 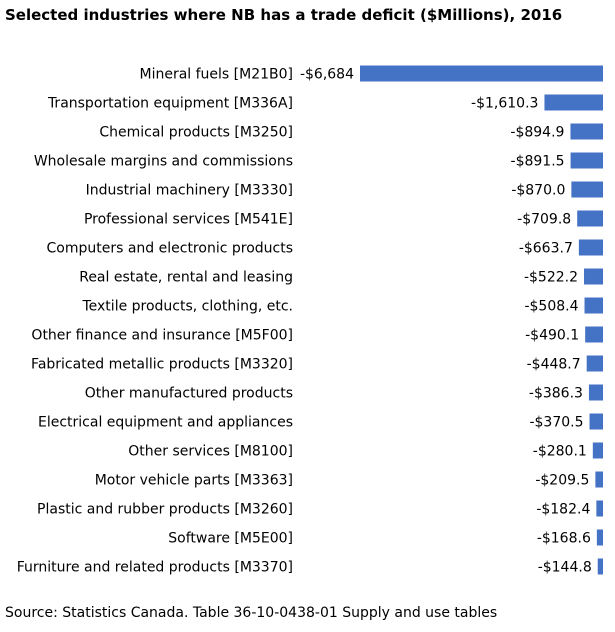 What do you see at coordinates (187, 307) in the screenshot?
I see `category-label: Textile products, clothing, etc.` at bounding box center [187, 307].